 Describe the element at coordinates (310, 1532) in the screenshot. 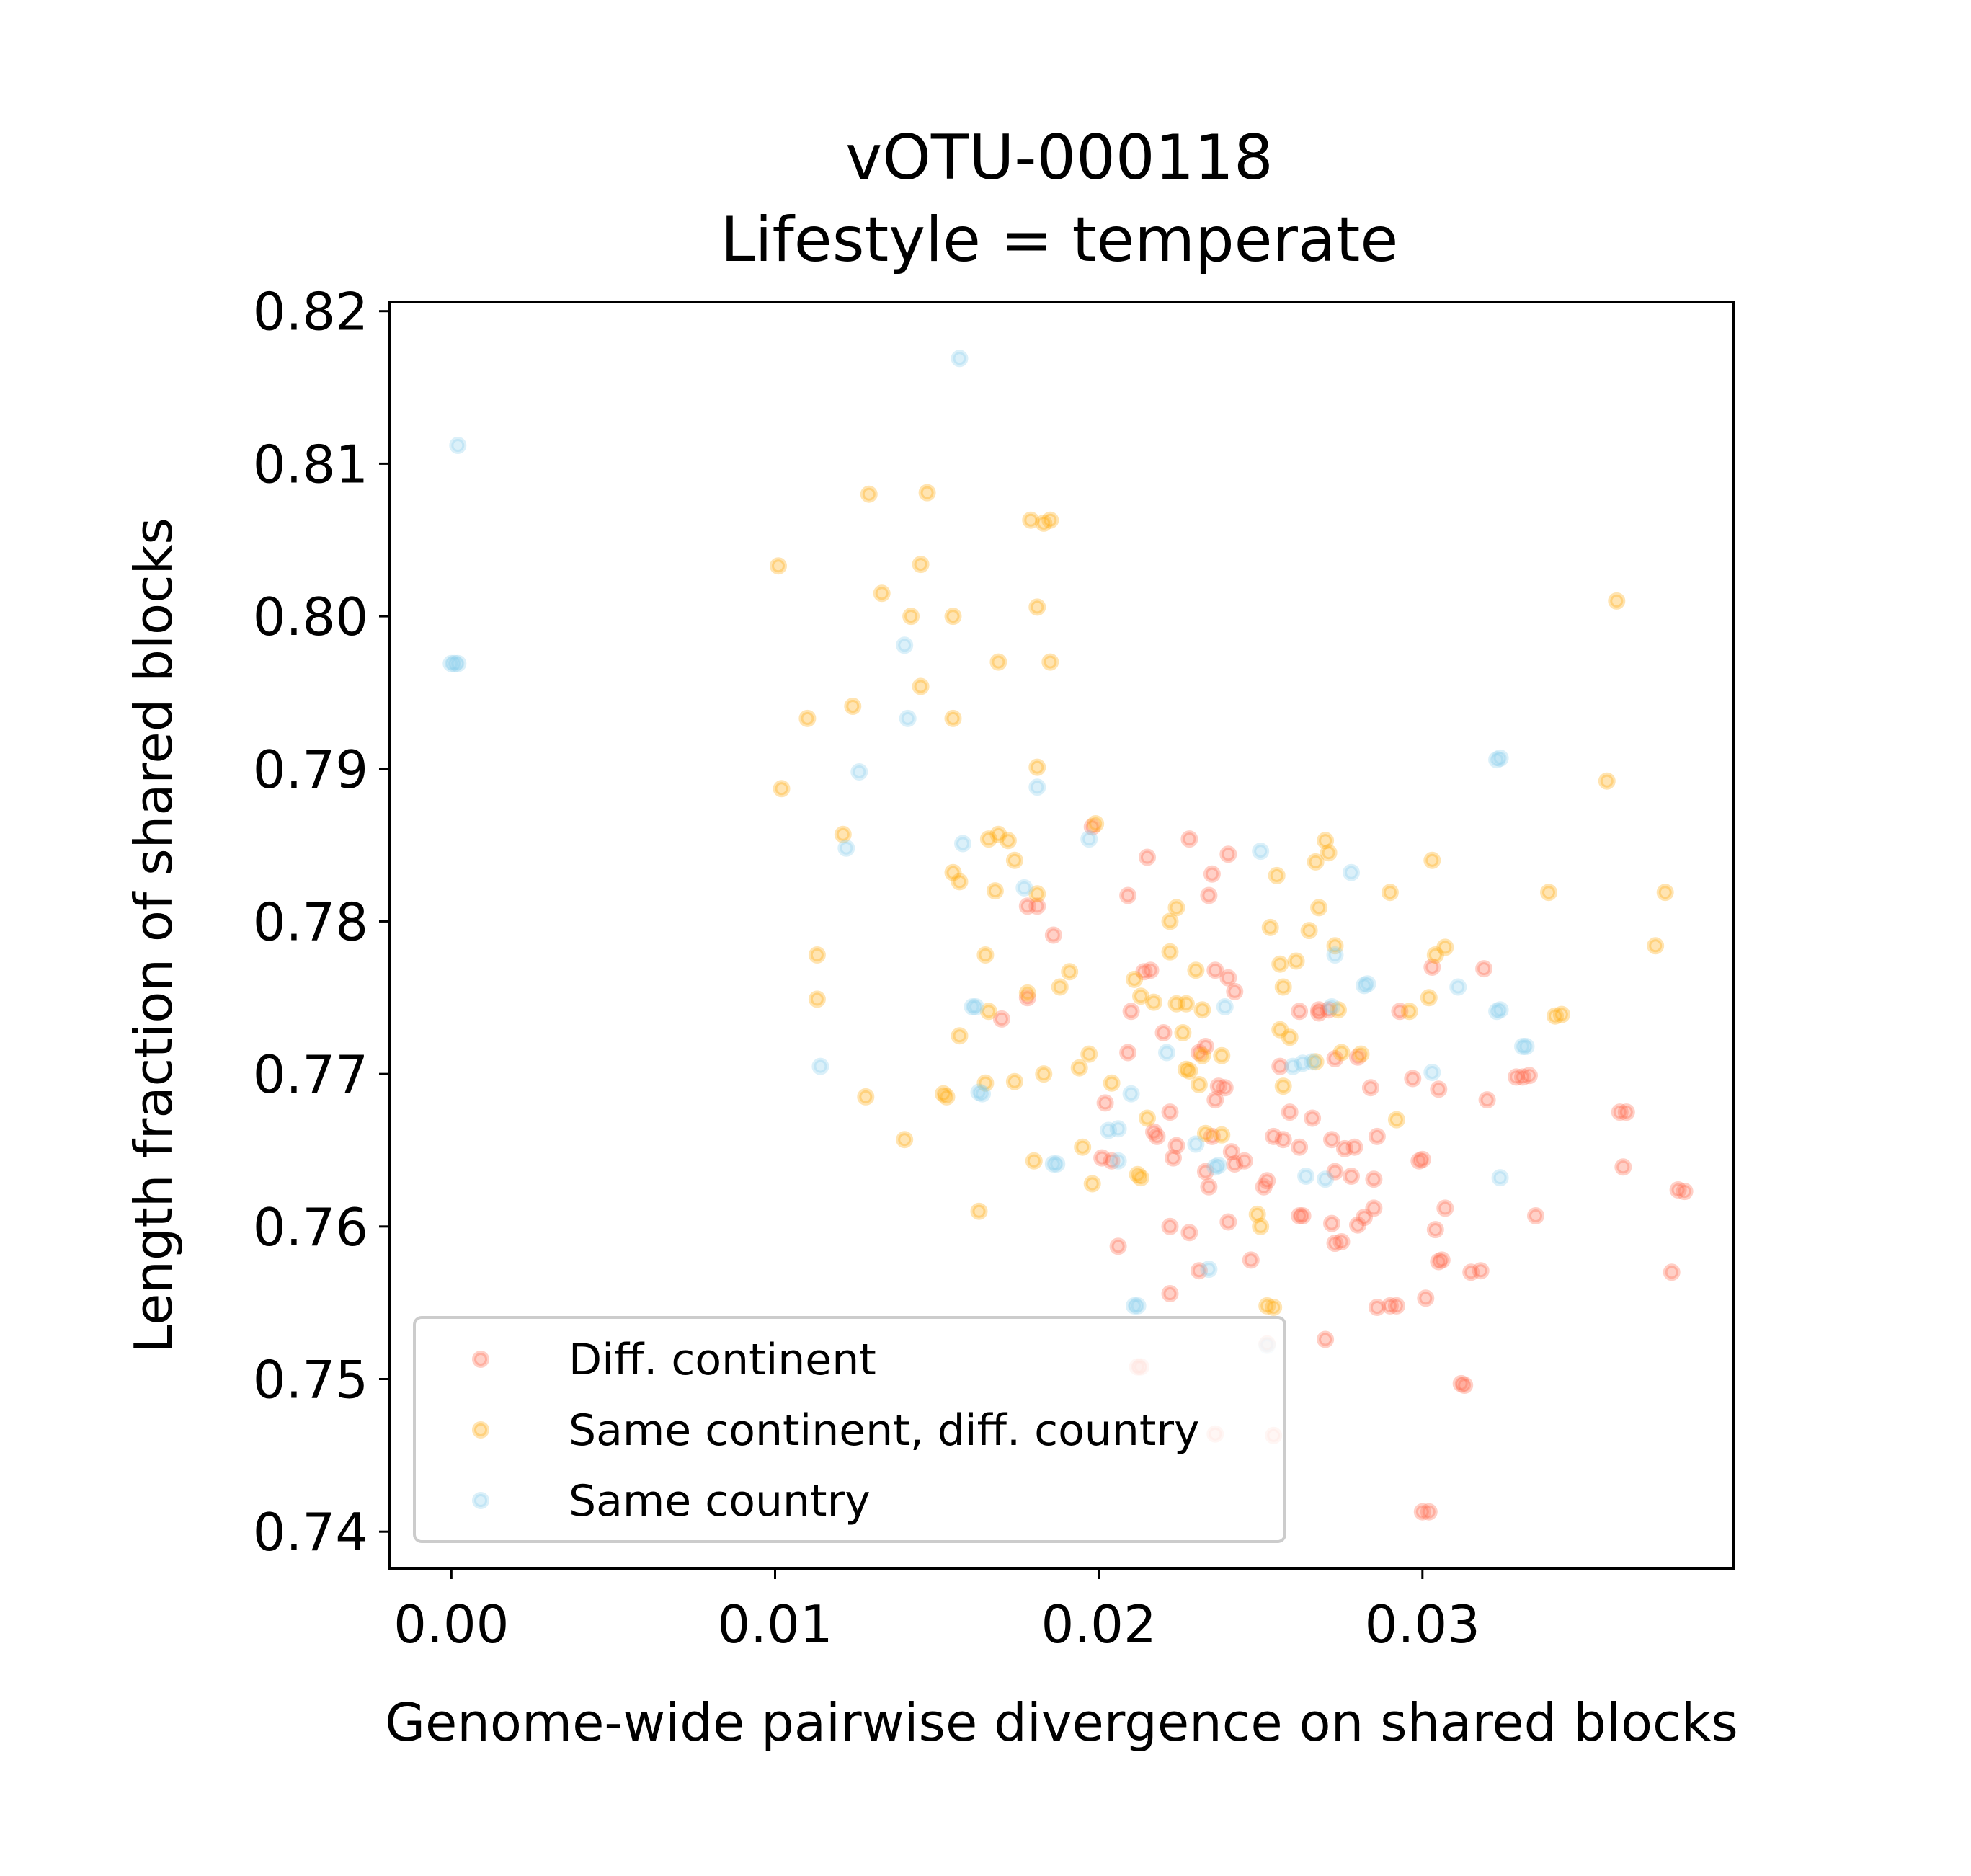

I see `y-tick-label: 0.74` at that location.